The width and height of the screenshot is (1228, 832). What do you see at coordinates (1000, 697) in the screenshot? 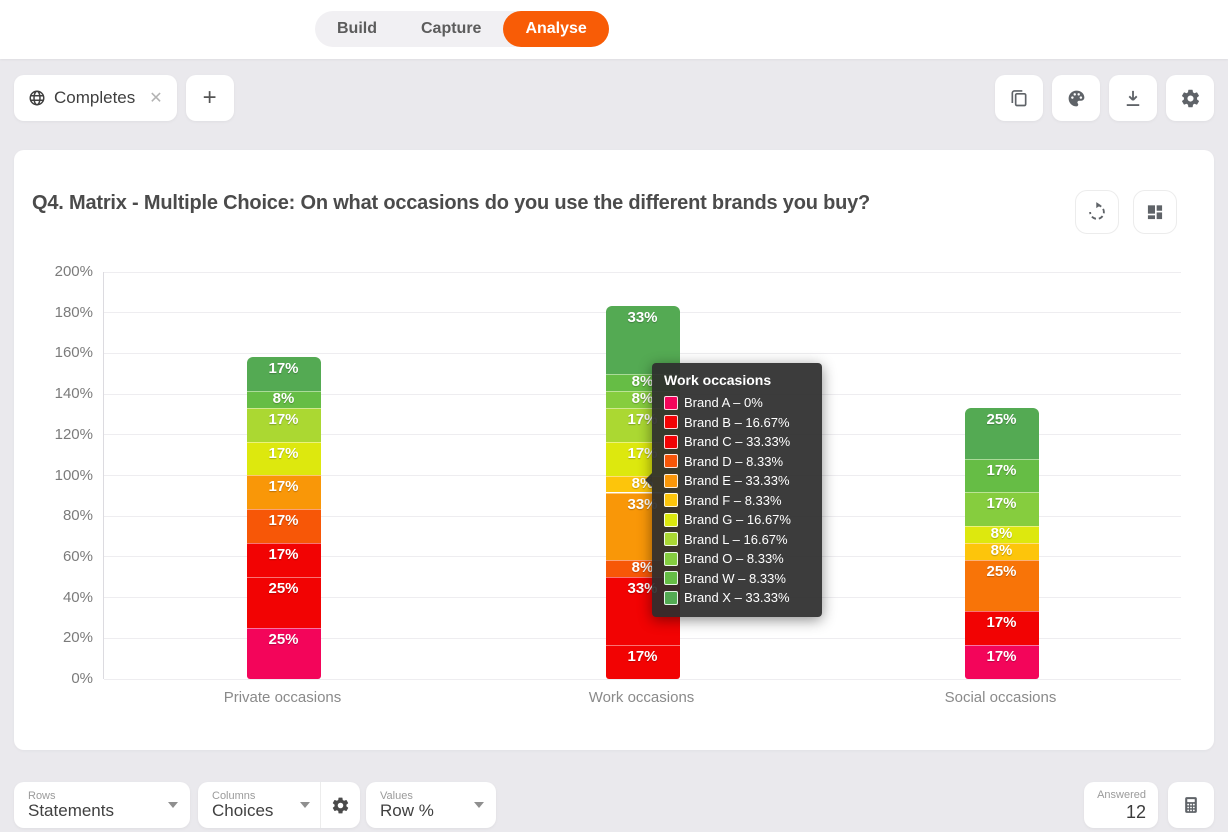
I see `x-category-label: Social occasions` at bounding box center [1000, 697].